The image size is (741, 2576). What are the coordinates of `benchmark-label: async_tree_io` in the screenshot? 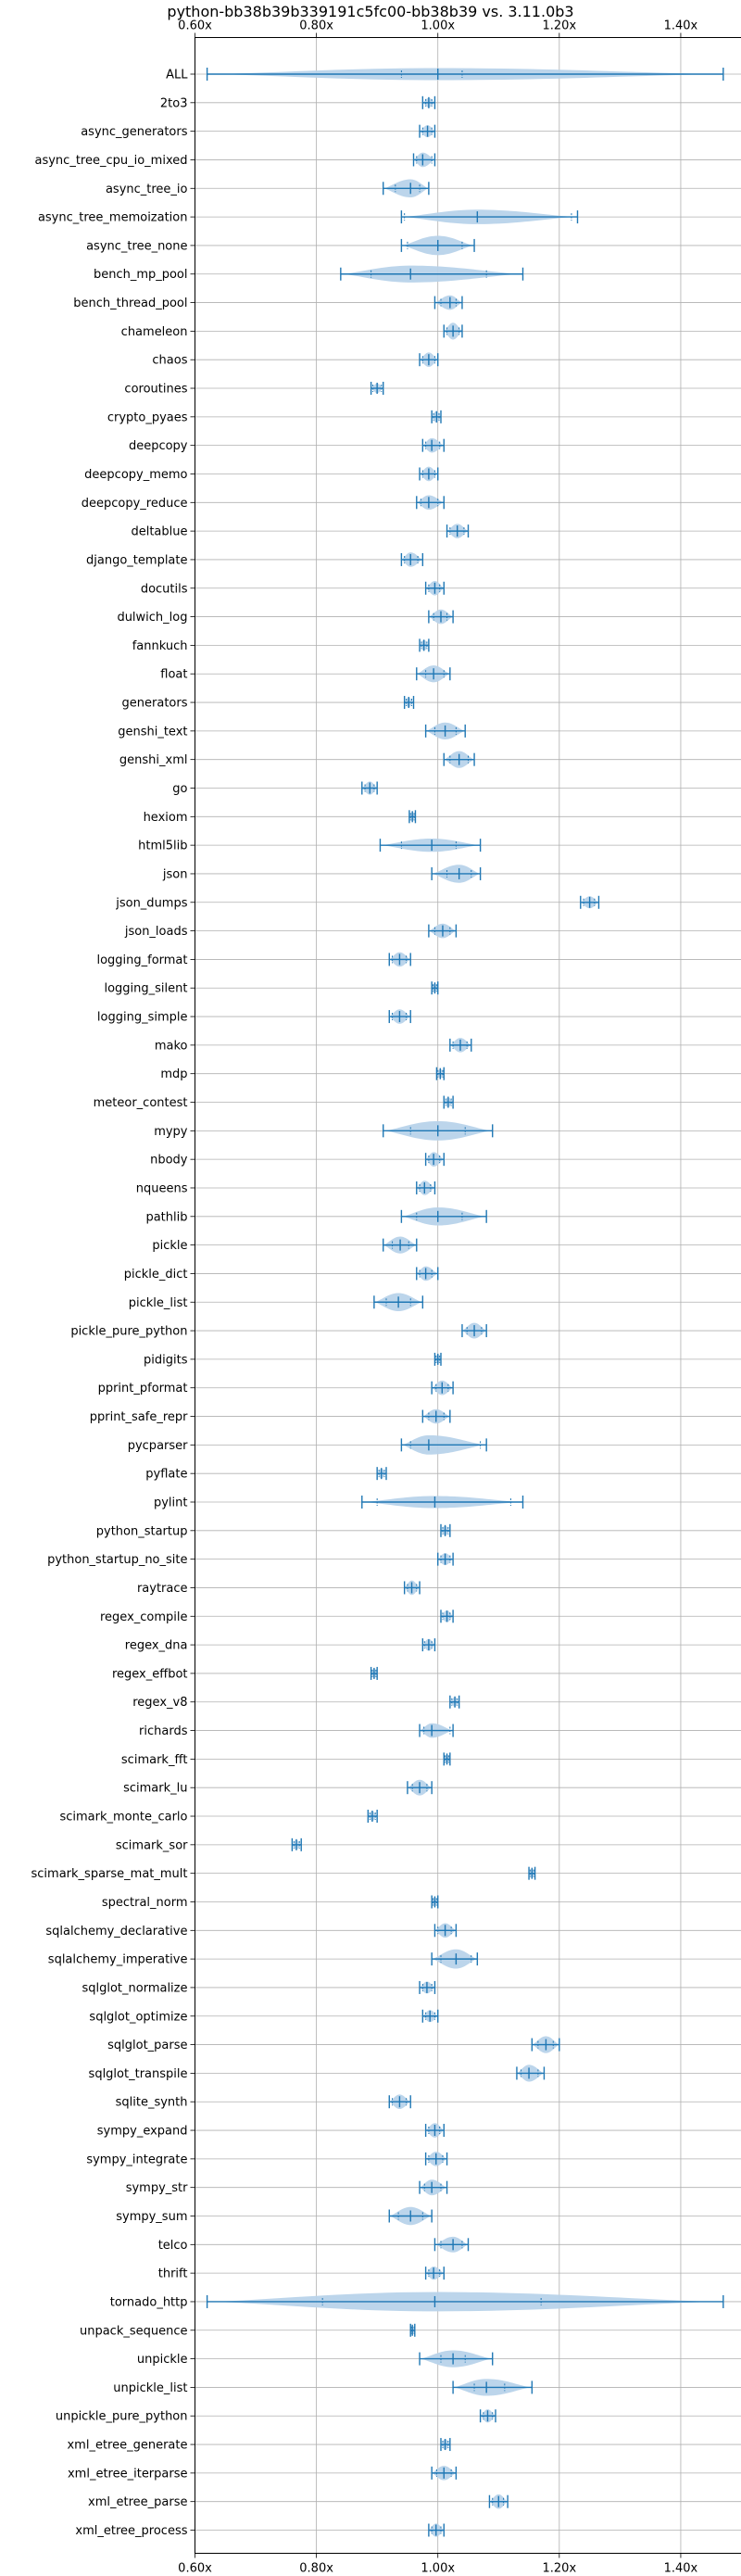 It's located at (147, 189).